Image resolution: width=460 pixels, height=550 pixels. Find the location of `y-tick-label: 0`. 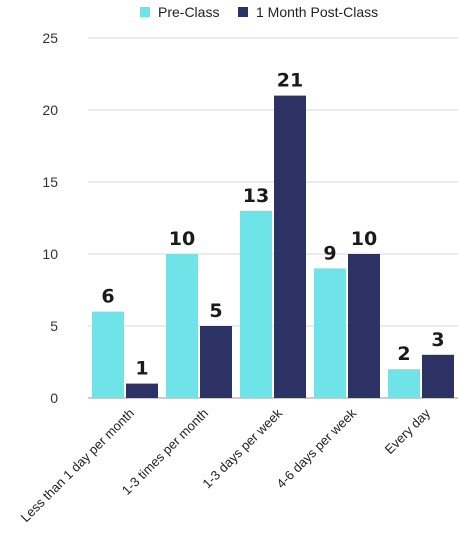

y-tick-label: 0 is located at coordinates (54, 398).